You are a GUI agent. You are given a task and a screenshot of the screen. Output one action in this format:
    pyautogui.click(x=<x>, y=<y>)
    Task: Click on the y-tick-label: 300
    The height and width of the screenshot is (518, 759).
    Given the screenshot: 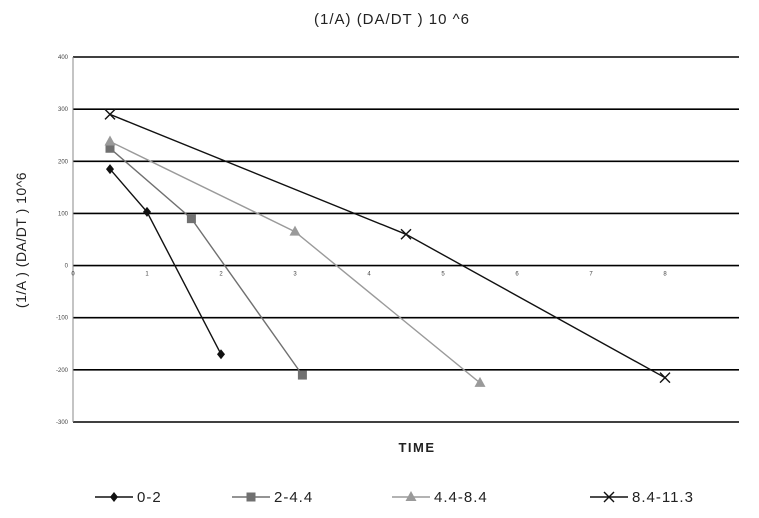 What is the action you would take?
    pyautogui.click(x=63, y=110)
    